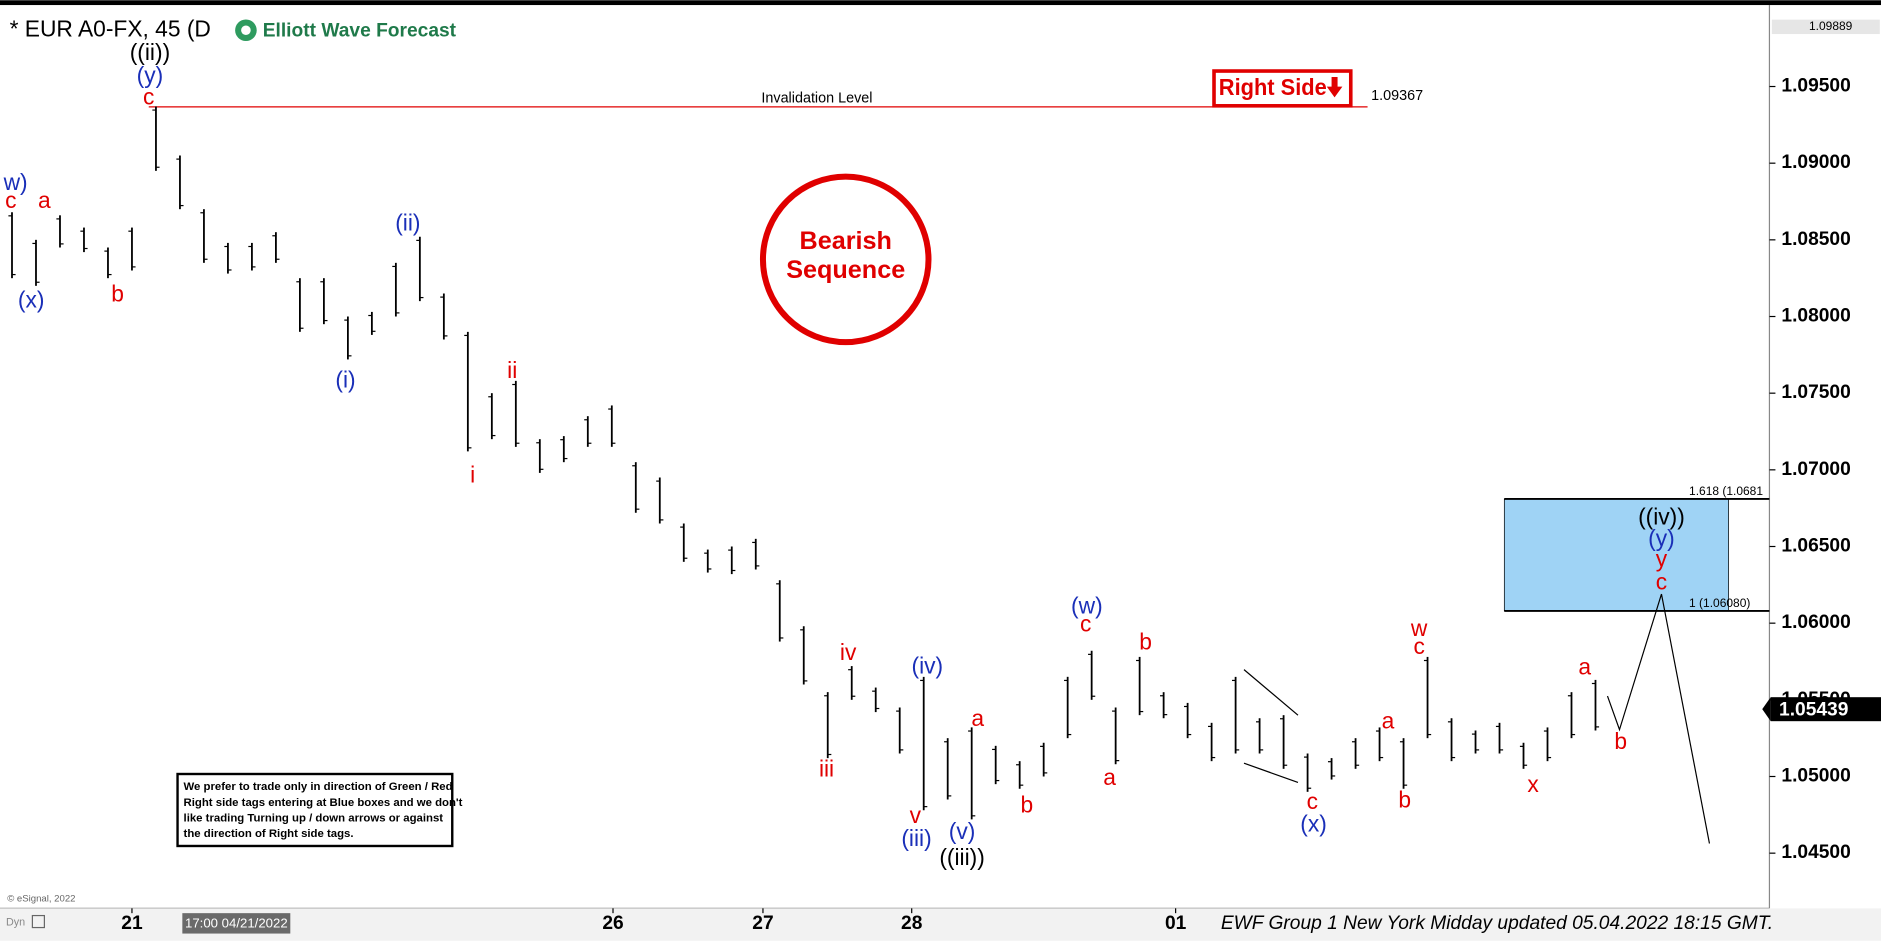 The width and height of the screenshot is (1881, 941). I want to click on notice-line: the direction of Right side tags., so click(269, 834).